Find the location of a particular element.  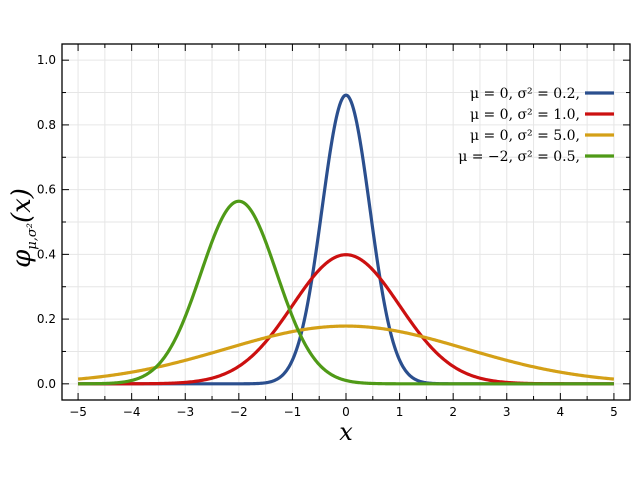

svg-text: φμ,σ²(x) is located at coordinates (23, 228).